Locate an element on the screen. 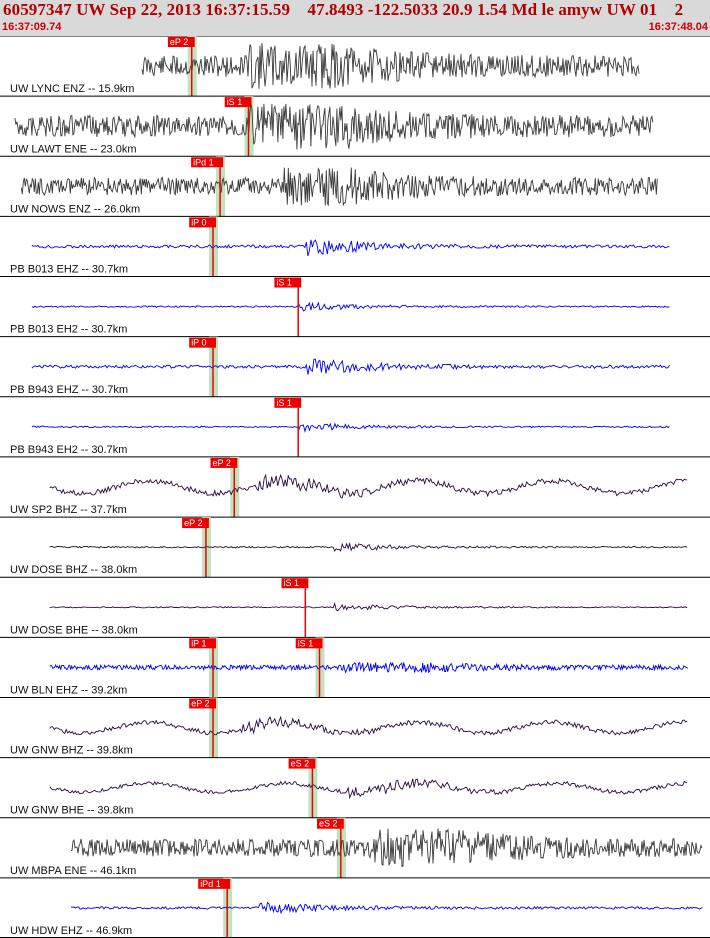 The height and width of the screenshot is (938, 710). trace-row: iPd 1 UW NOWS ENZ -- 26.0km is located at coordinates (355, 186).